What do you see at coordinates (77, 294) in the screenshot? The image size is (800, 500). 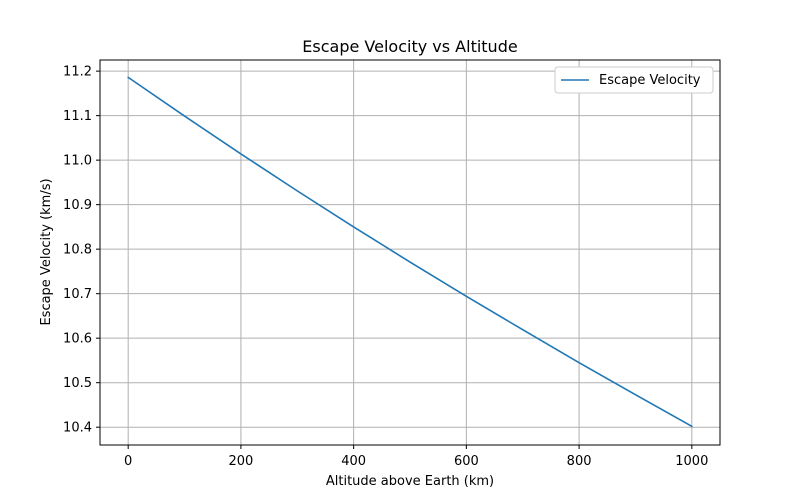 I see `y-tick-label: 10.7` at bounding box center [77, 294].